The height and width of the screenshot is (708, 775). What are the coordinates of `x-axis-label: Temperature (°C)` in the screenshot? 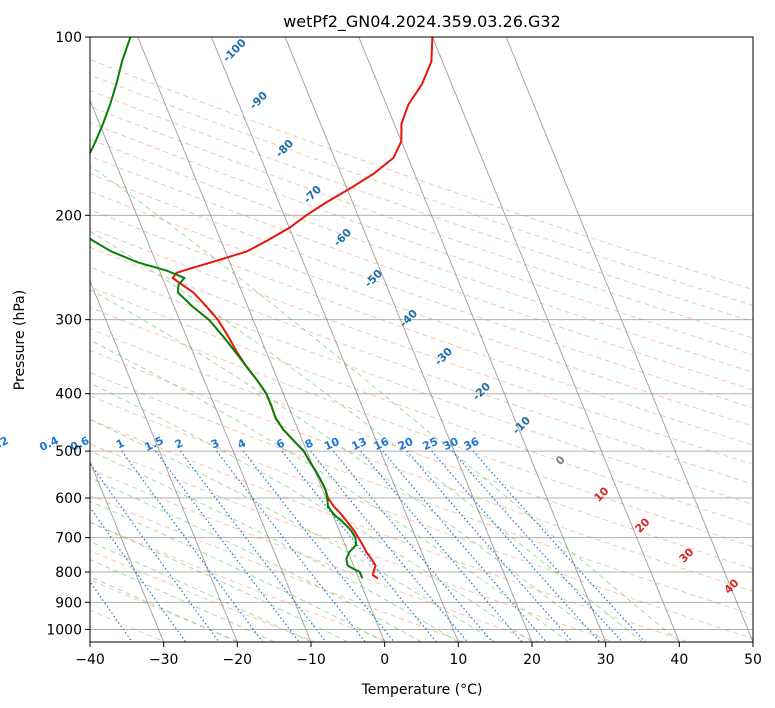 It's located at (422, 690).